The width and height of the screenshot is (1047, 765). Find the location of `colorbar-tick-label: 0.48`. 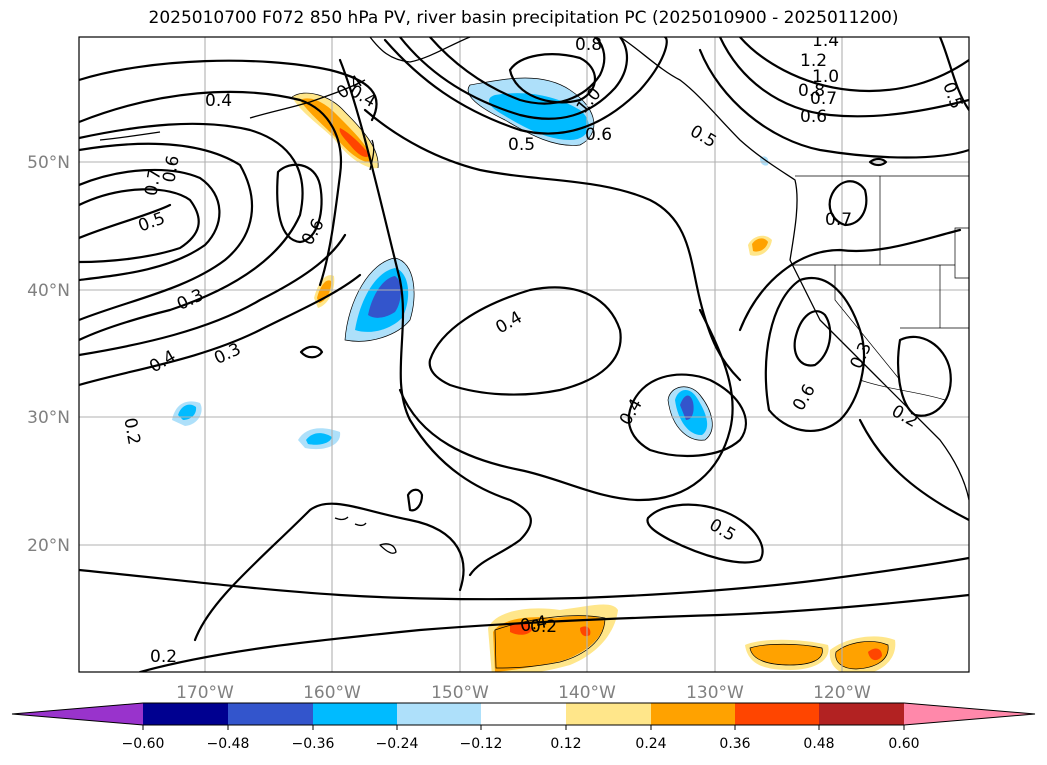

colorbar-tick-label: 0.48 is located at coordinates (818, 744).